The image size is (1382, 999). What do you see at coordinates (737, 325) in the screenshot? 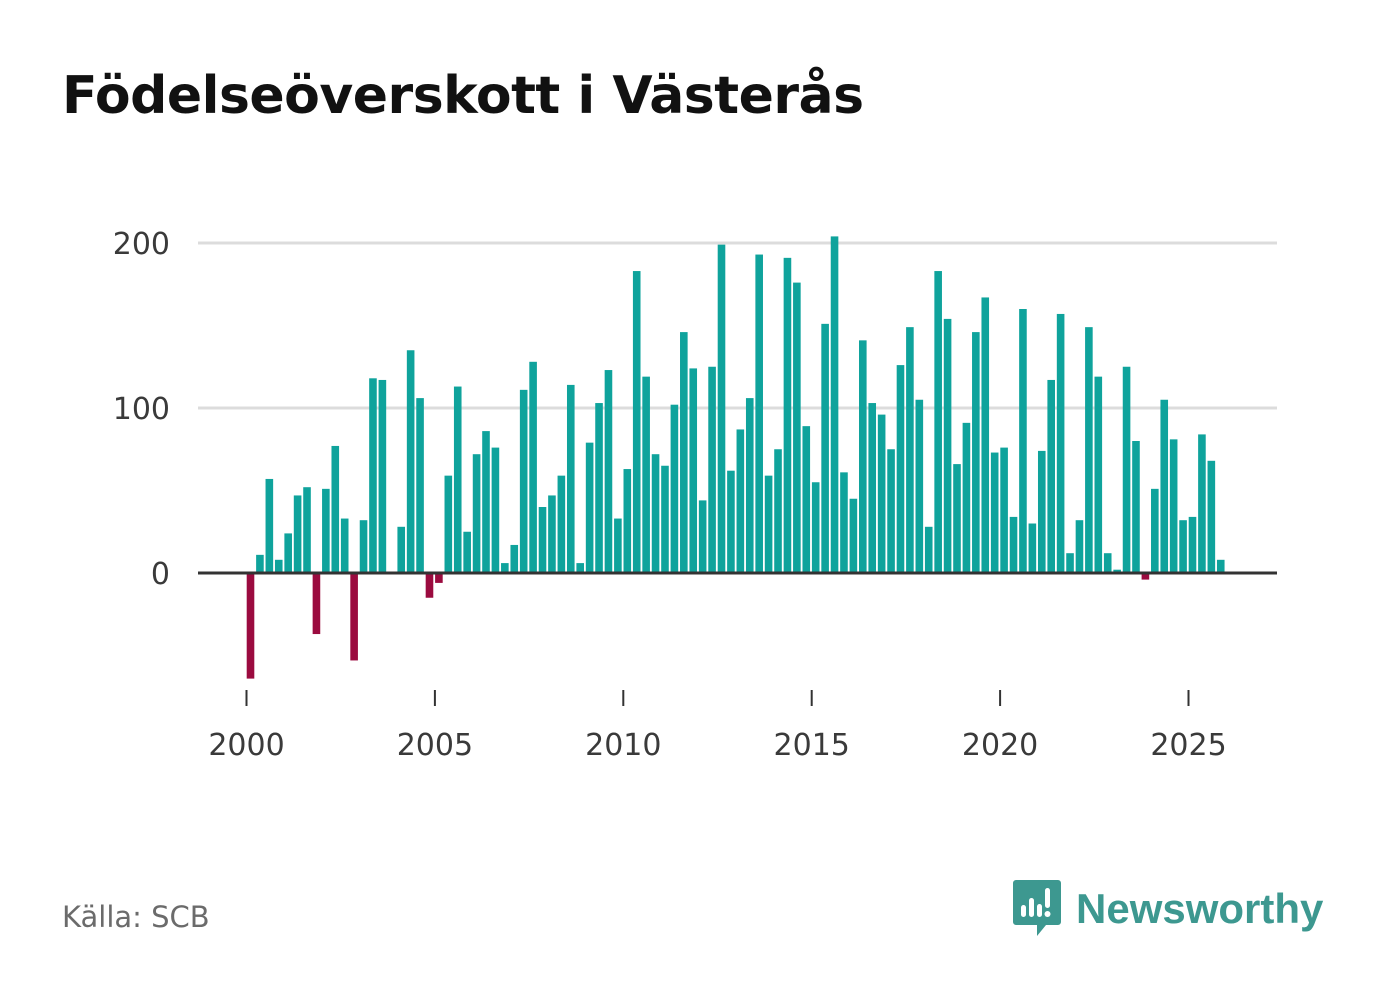
I see `gridlines` at bounding box center [737, 325].